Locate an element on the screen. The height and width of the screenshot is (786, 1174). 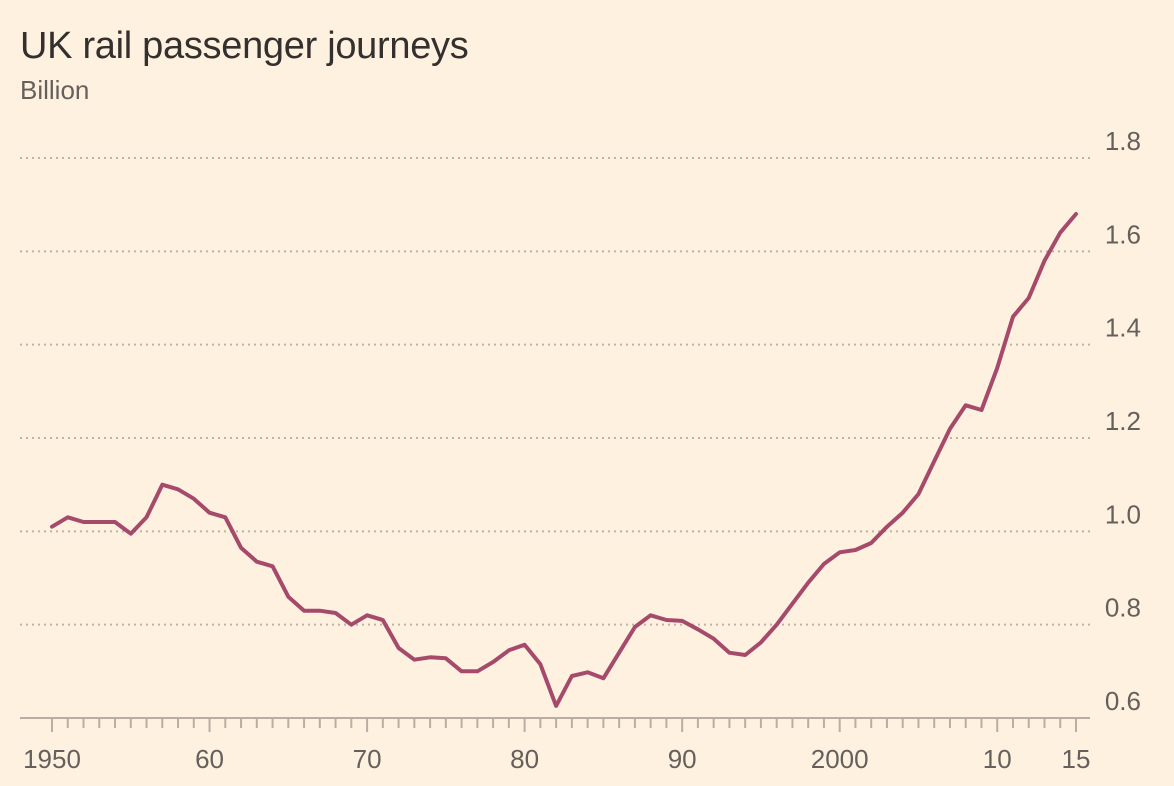
y-tick-label: 1.2 is located at coordinates (1123, 421).